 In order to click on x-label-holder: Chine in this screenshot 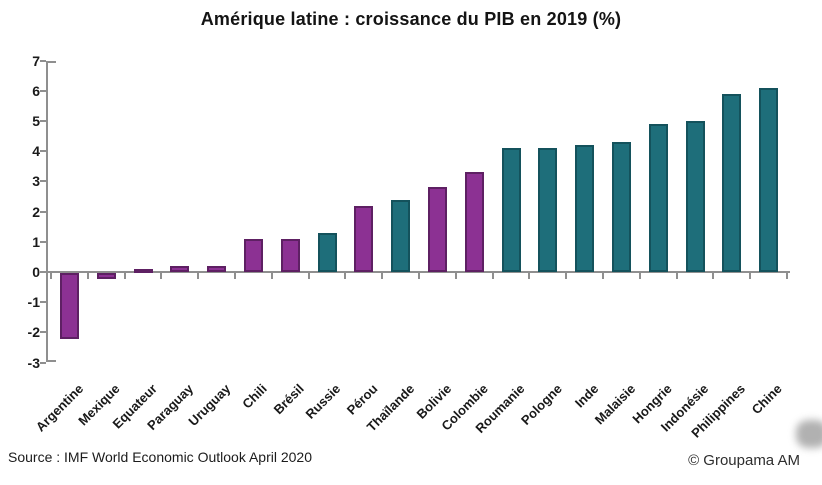, I will do `click(700, 398)`.